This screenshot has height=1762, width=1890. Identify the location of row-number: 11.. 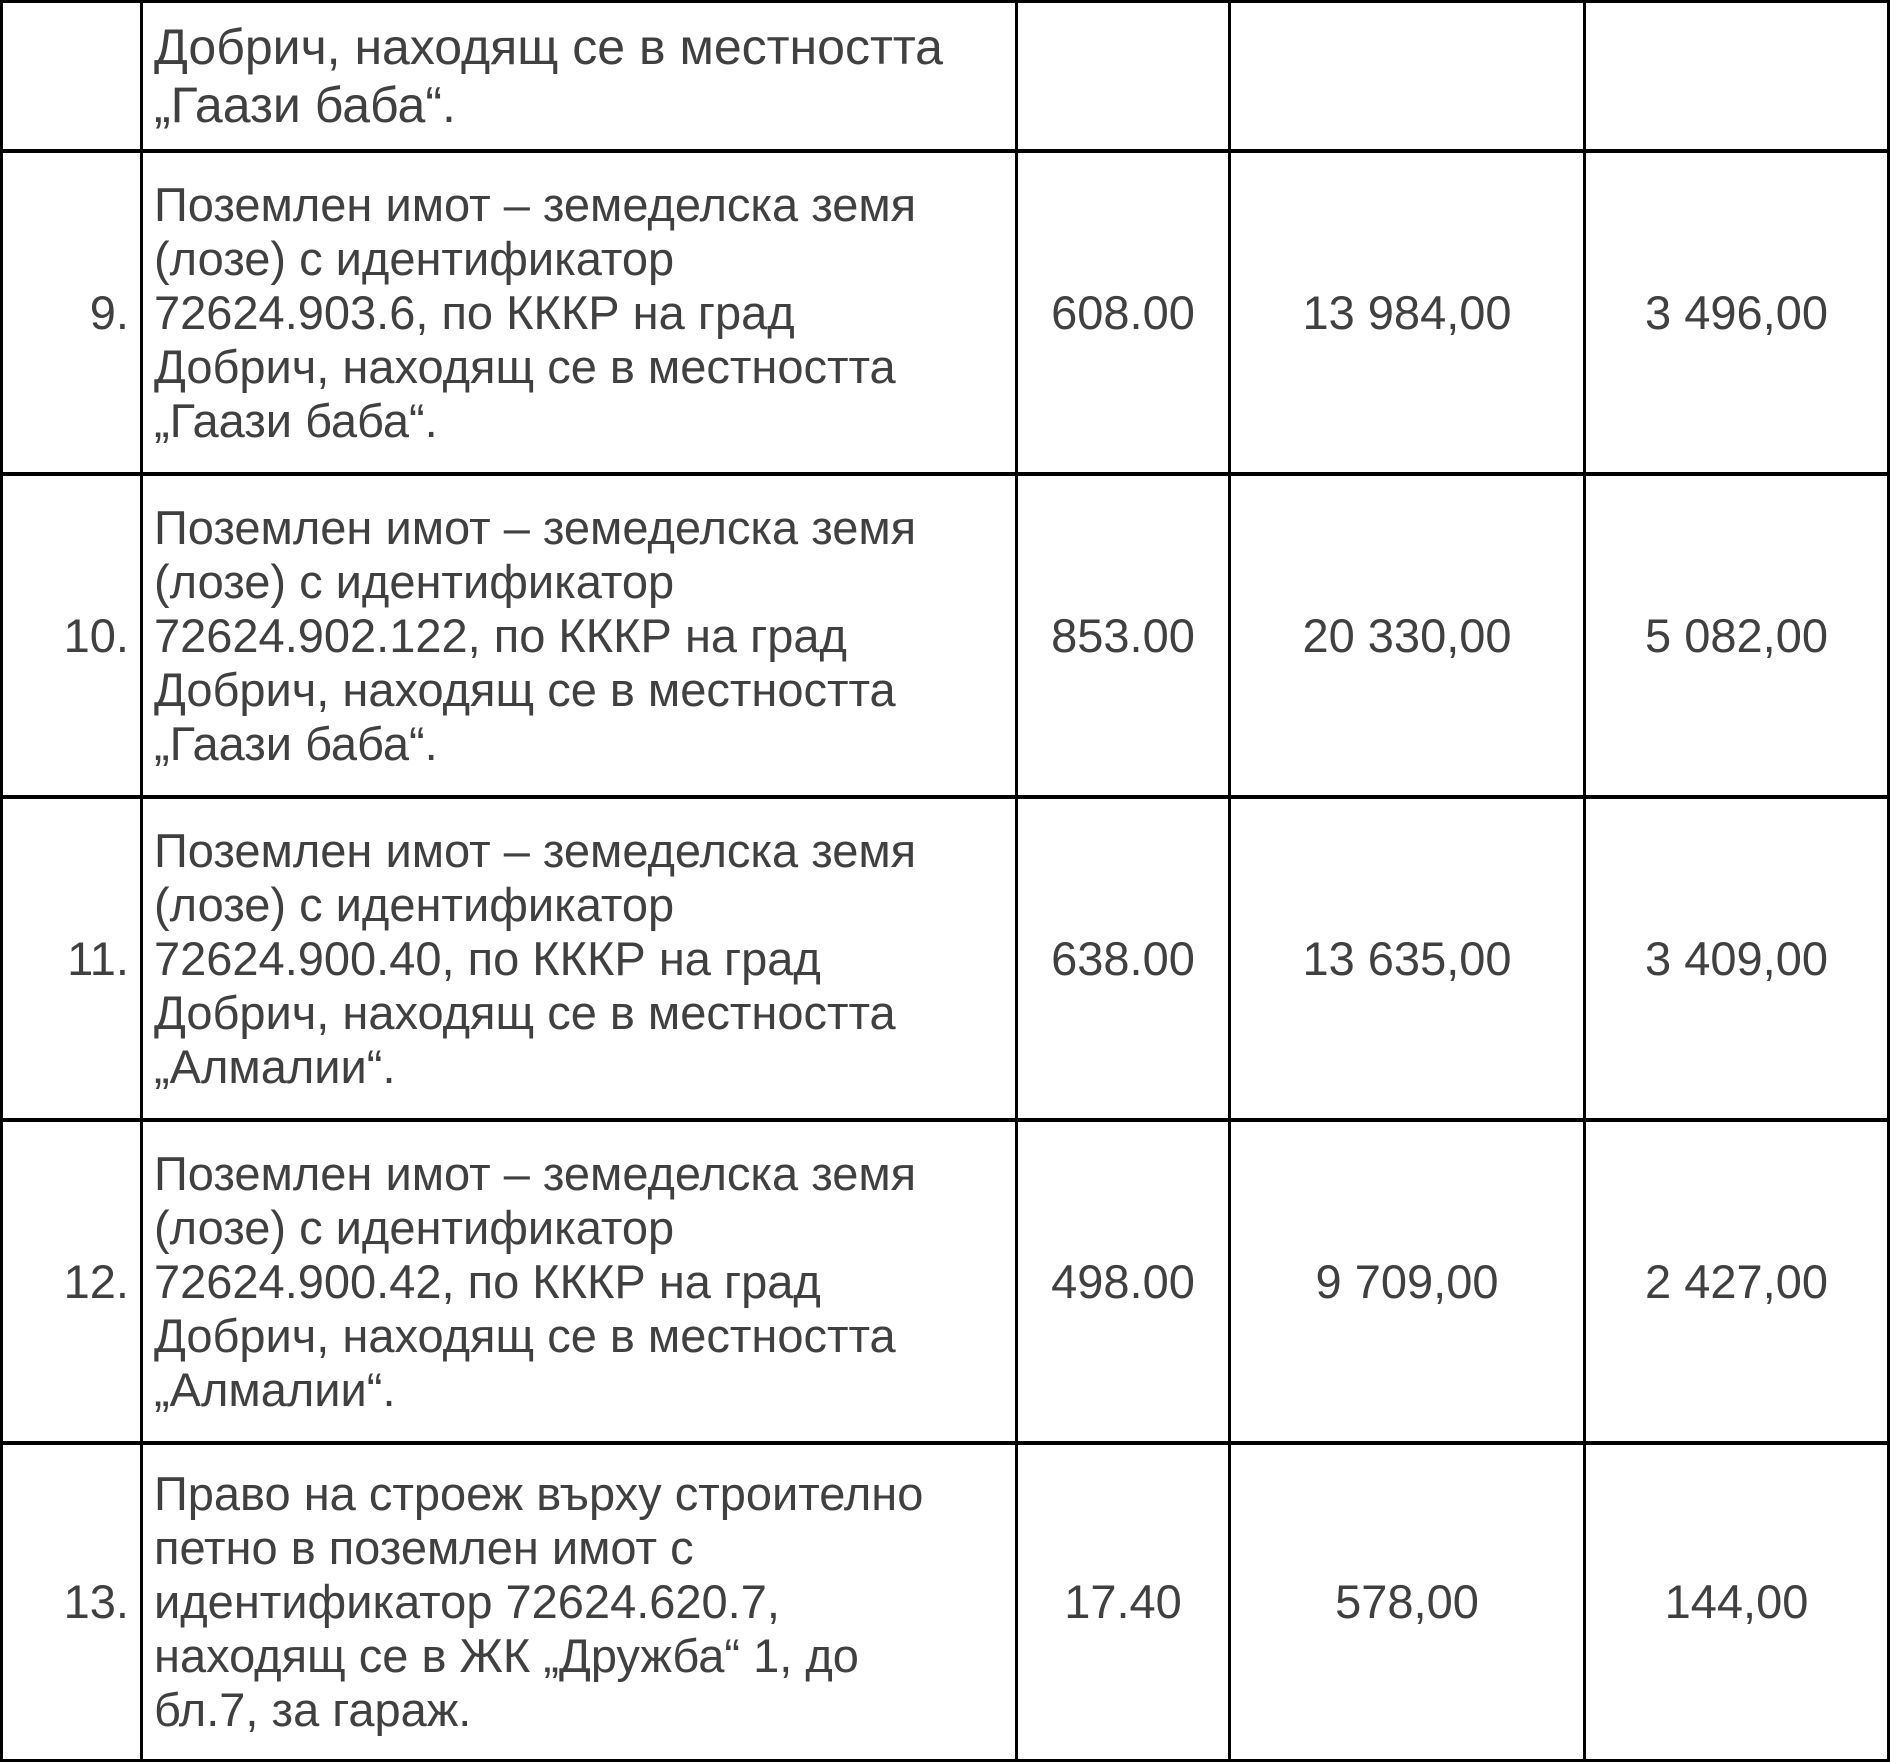
(98, 958).